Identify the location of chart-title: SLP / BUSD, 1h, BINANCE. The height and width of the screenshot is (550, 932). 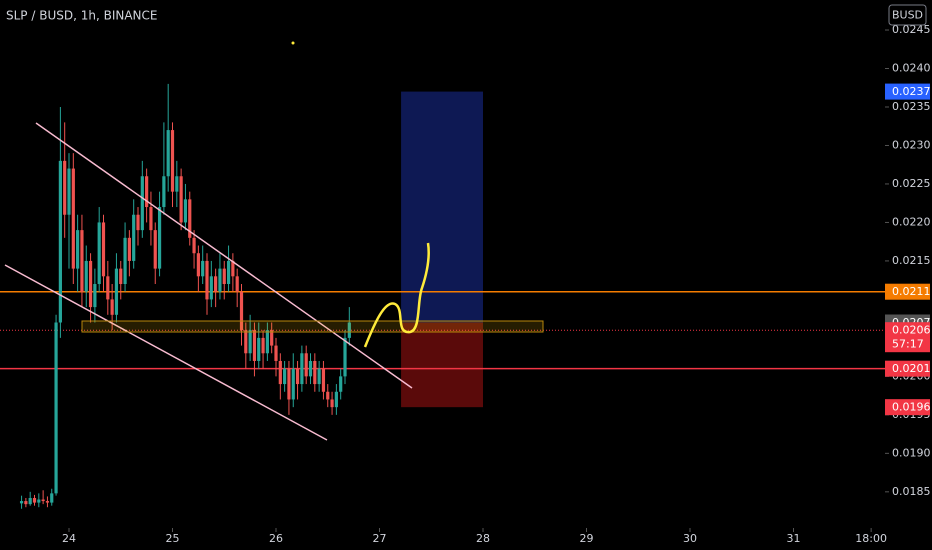
(81, 16).